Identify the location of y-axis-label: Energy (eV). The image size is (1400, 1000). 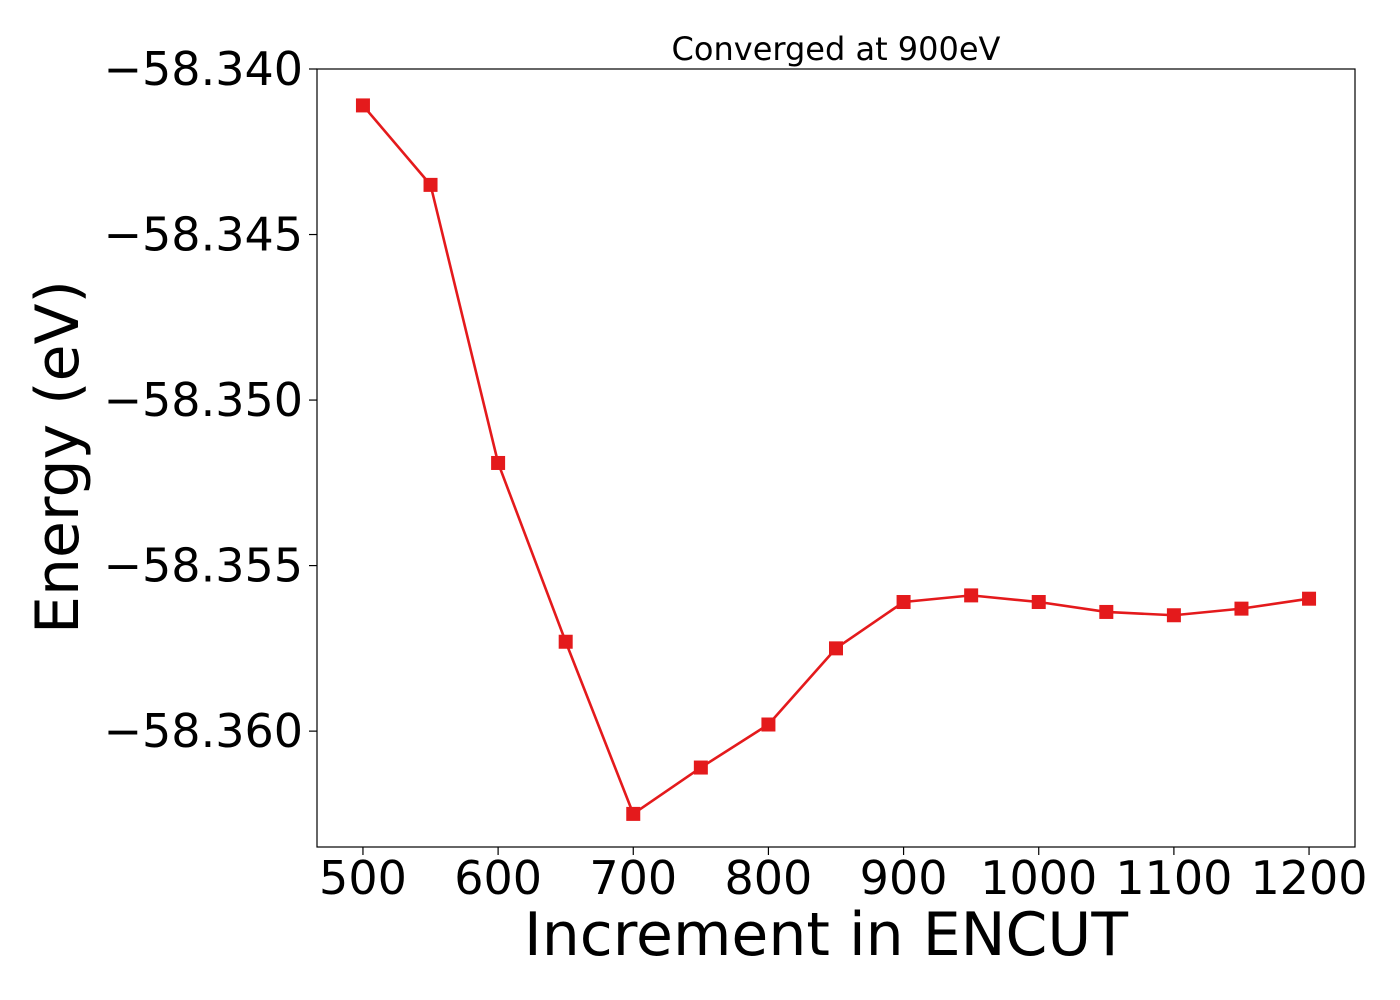
(58, 457).